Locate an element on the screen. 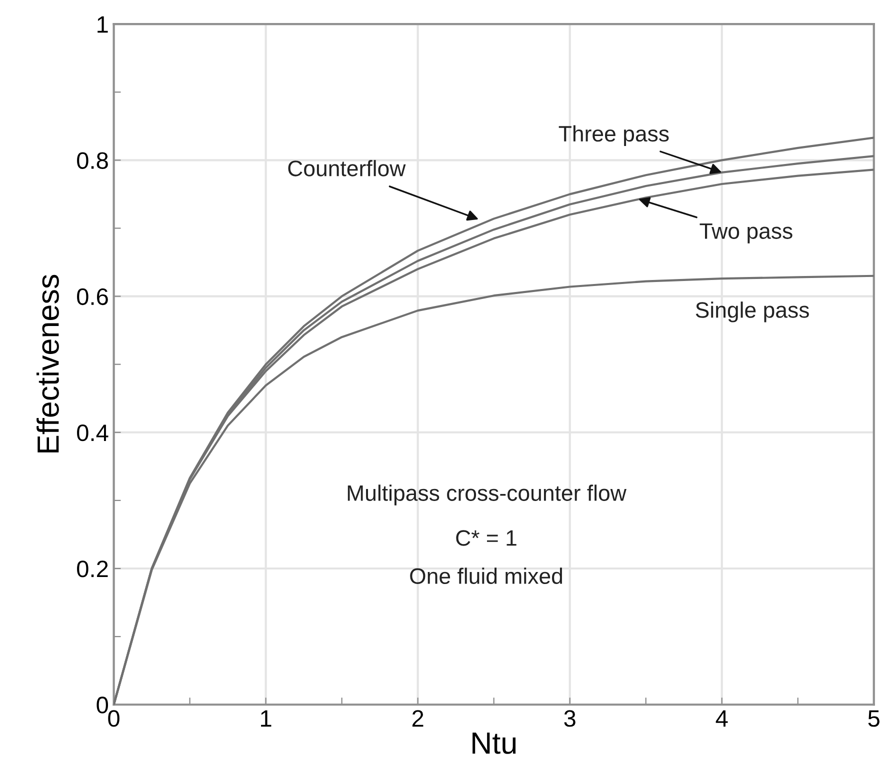 This screenshot has height=776, width=889. x-axis-title: Ntu is located at coordinates (494, 743).